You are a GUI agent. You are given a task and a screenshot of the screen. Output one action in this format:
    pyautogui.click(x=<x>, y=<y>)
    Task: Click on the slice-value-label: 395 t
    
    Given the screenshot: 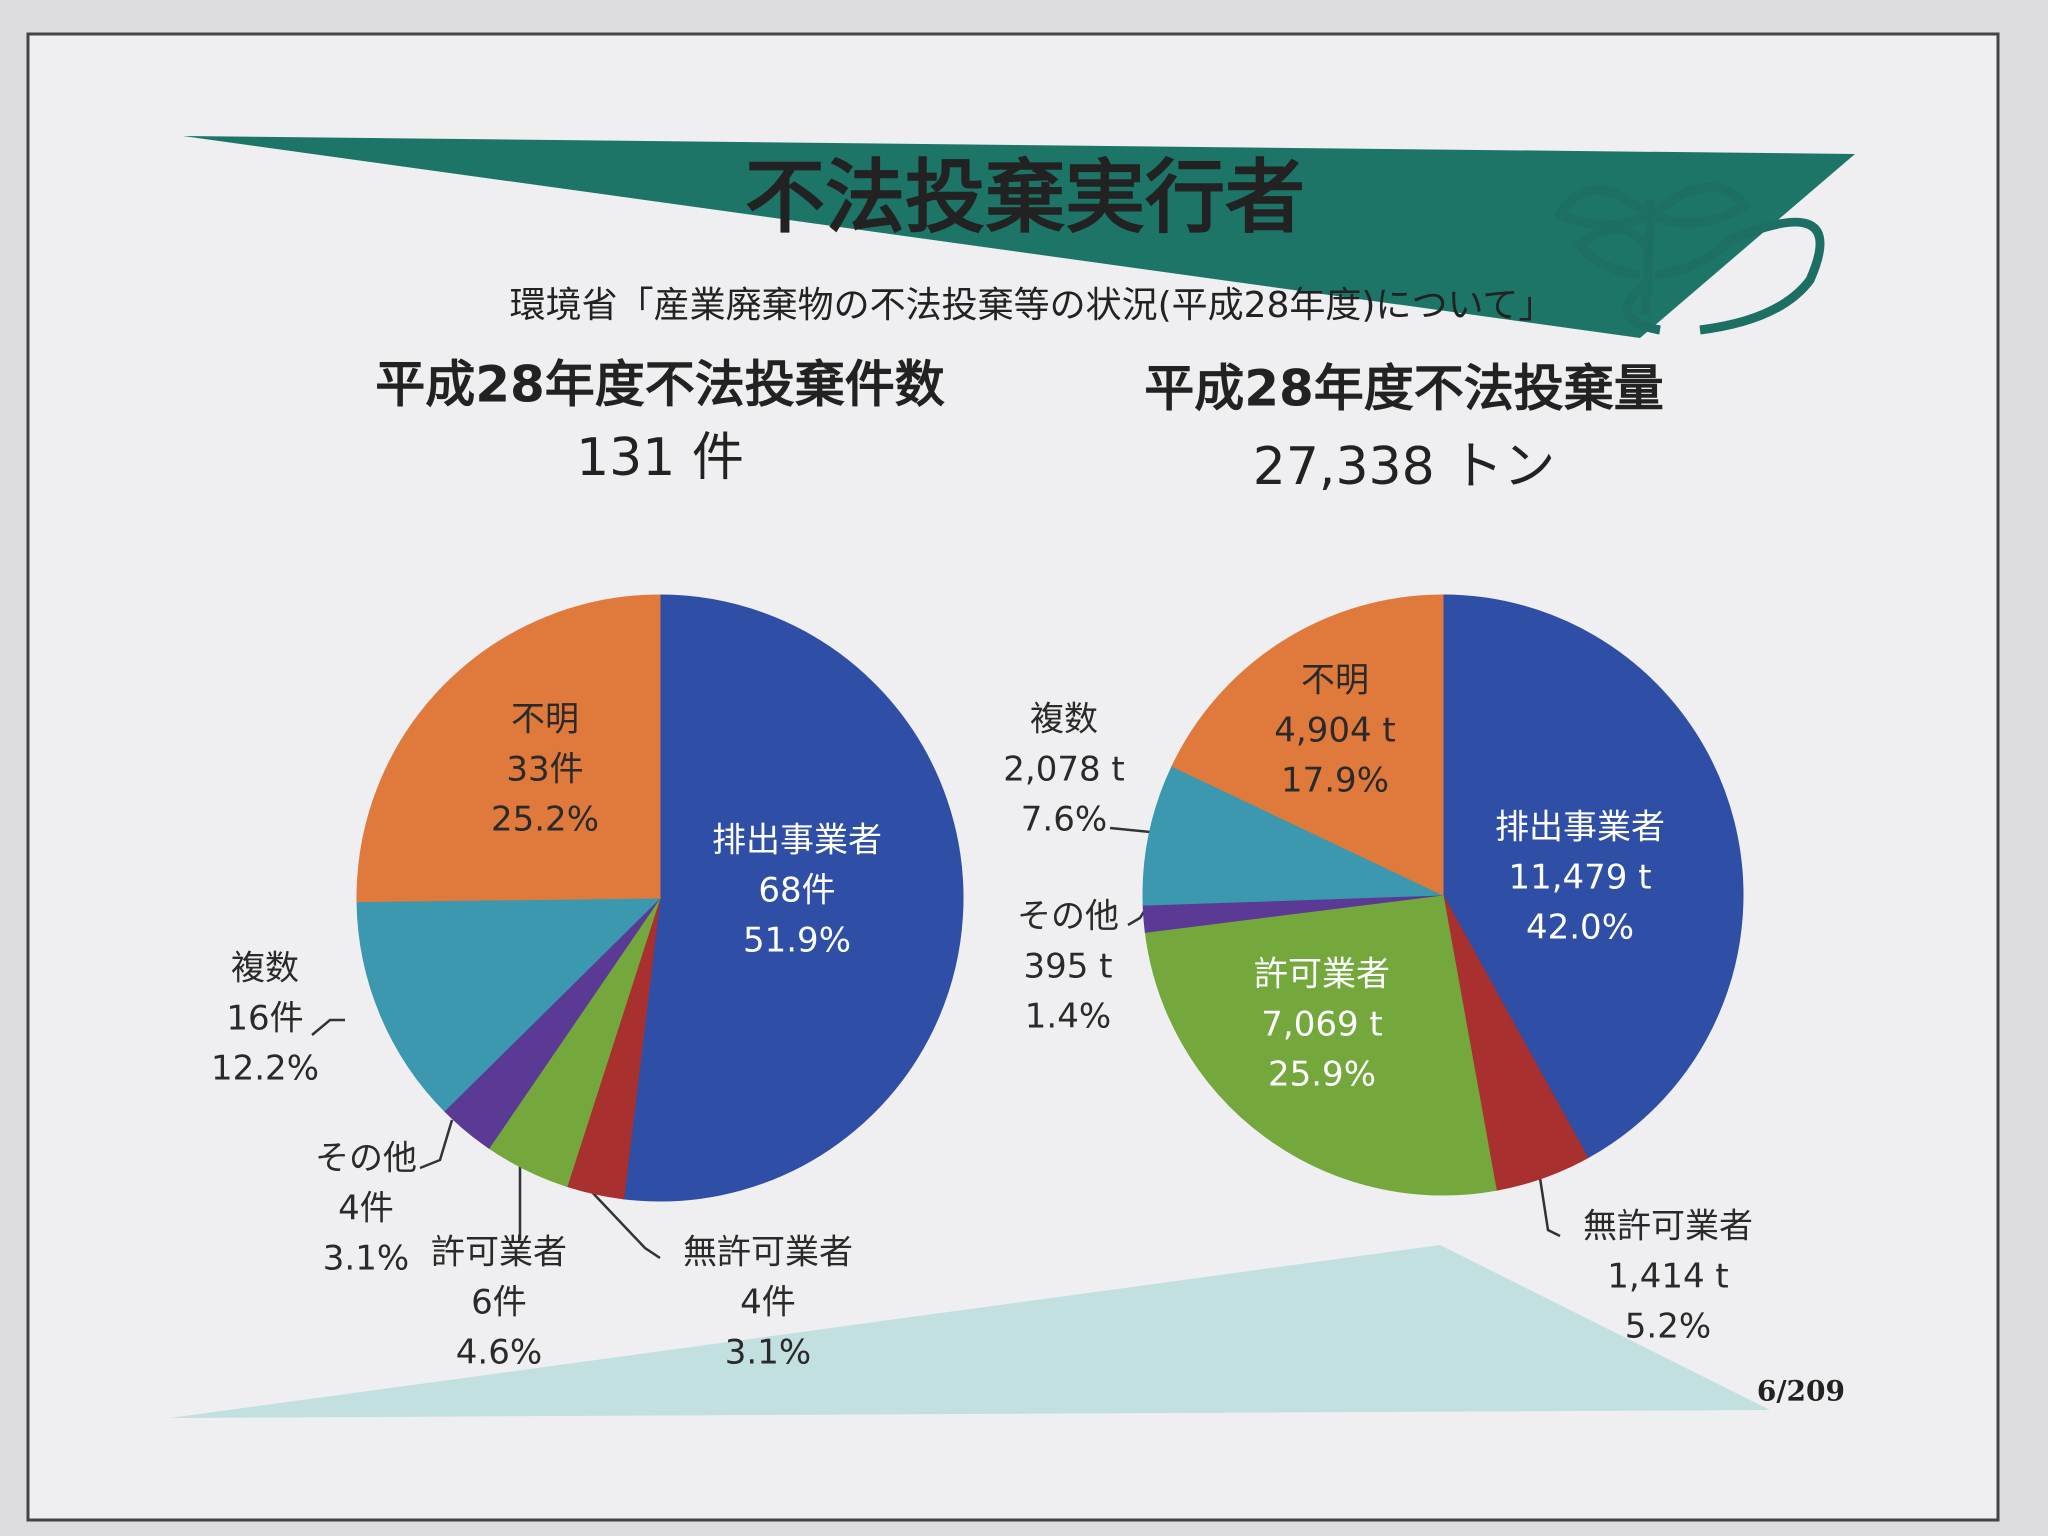 What is the action you would take?
    pyautogui.click(x=1067, y=967)
    